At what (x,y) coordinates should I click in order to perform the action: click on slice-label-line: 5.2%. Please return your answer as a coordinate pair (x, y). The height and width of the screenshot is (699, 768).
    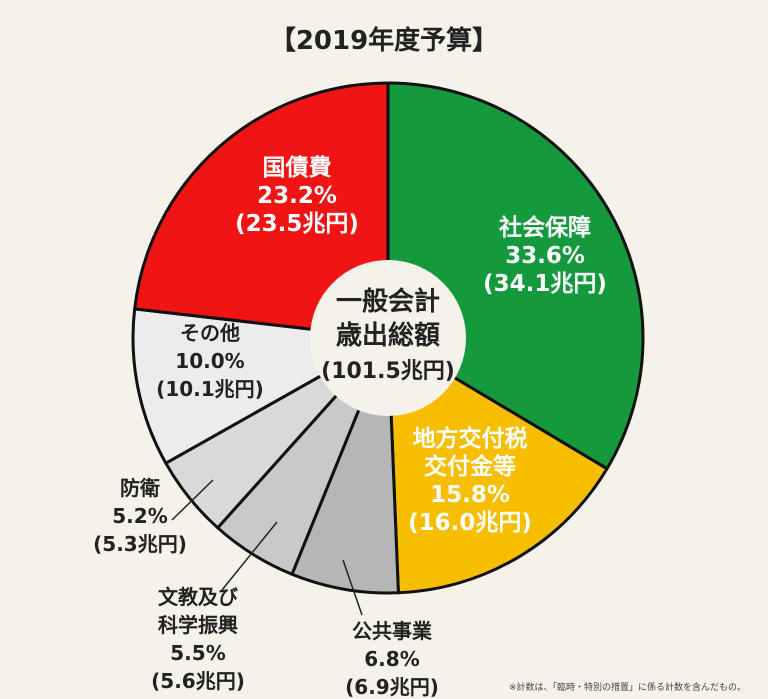
    Looking at the image, I should click on (139, 516).